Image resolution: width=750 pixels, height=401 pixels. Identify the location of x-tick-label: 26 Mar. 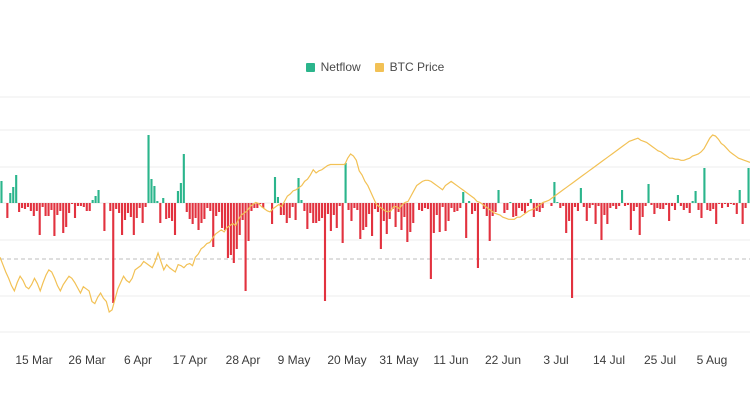
(86, 360).